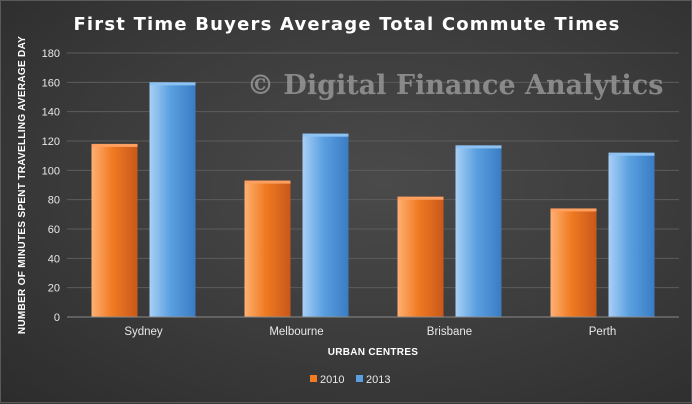 The width and height of the screenshot is (692, 404). Describe the element at coordinates (143, 332) in the screenshot. I see `x-category-label: Sydney` at that location.